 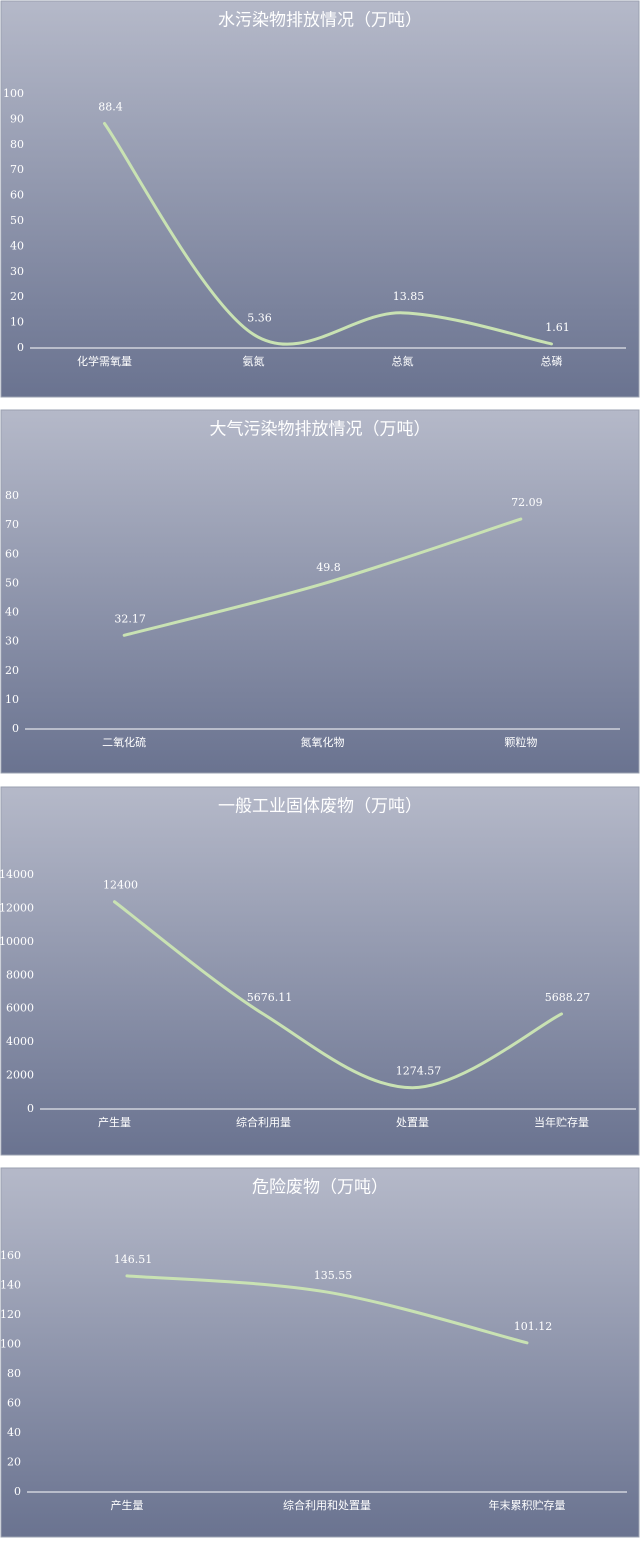 What do you see at coordinates (333, 1275) in the screenshot?
I see `value-label: 135.55` at bounding box center [333, 1275].